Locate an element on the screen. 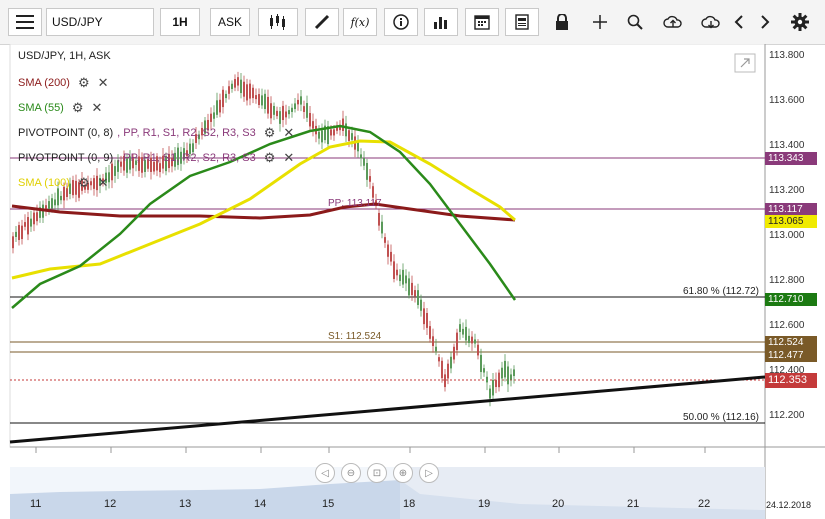 The width and height of the screenshot is (825, 519). upload-button is located at coordinates (673, 22).